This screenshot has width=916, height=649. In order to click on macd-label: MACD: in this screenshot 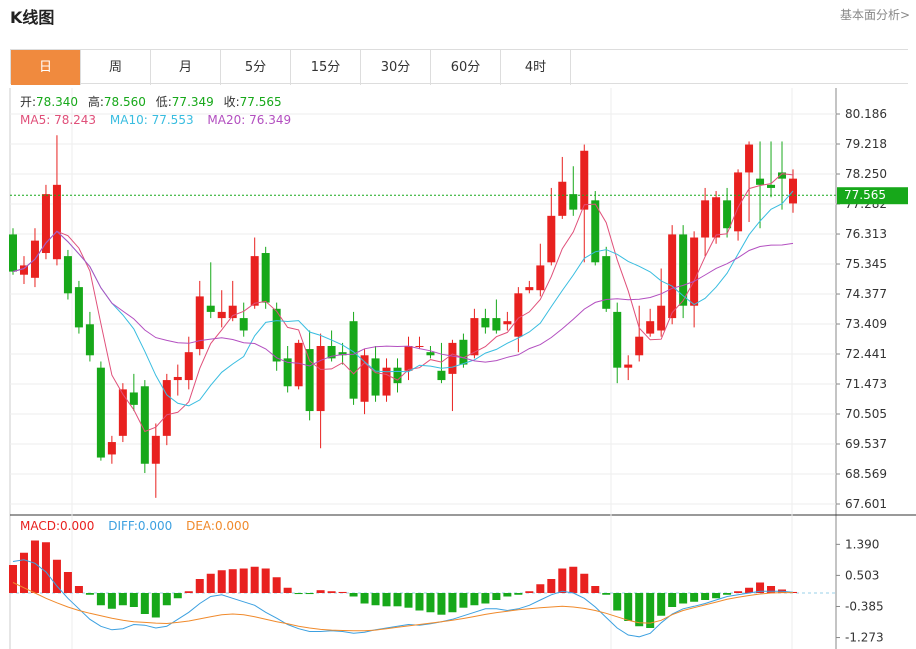, I will do `click(40, 526)`.